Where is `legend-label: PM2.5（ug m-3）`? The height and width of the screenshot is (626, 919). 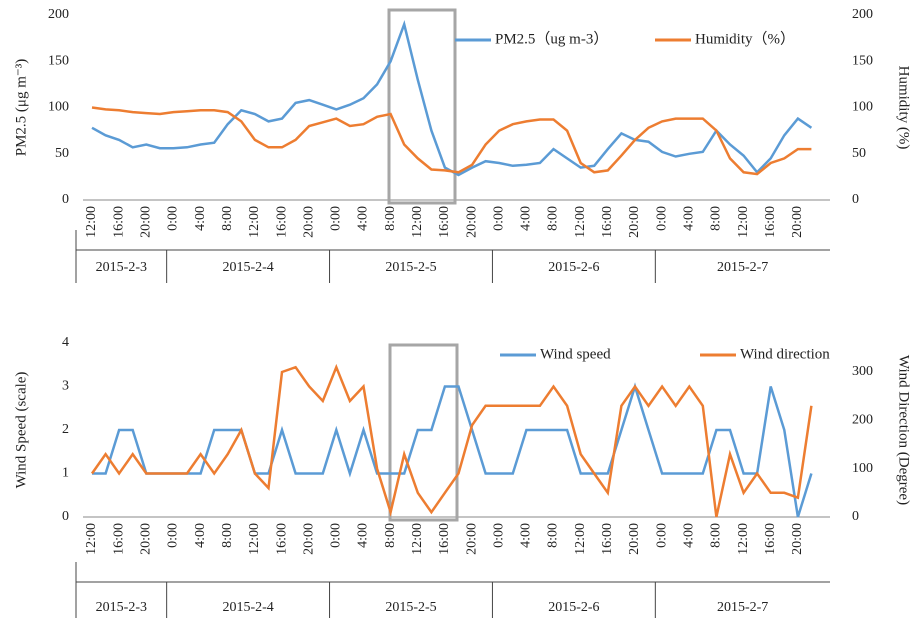 legend-label: PM2.5（ug m-3） is located at coordinates (551, 38).